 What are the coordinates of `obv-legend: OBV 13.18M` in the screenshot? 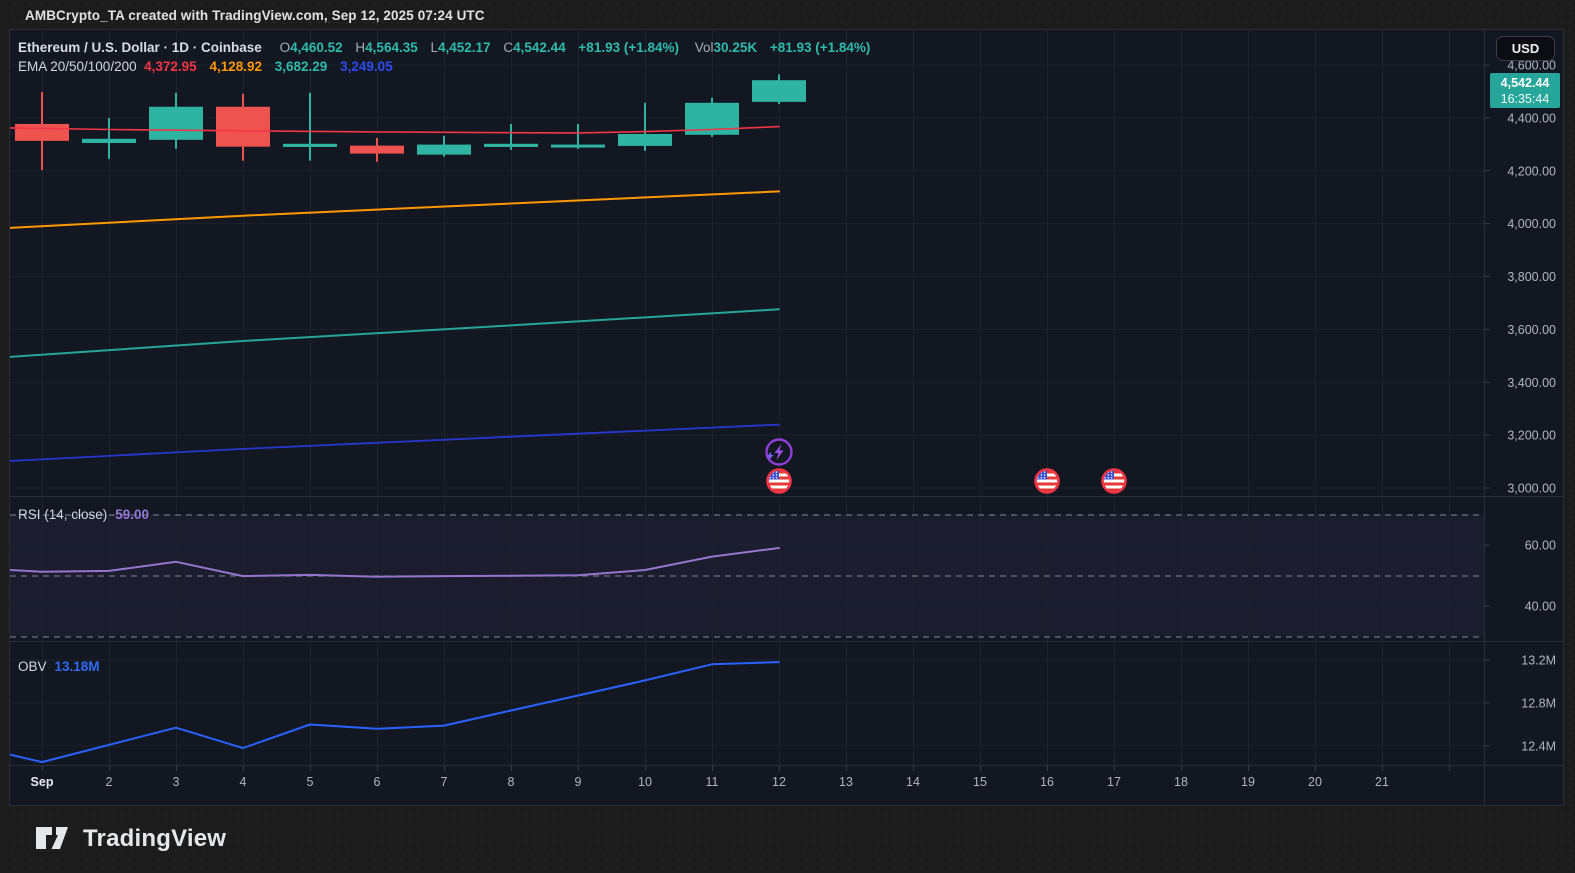 It's located at (59, 666).